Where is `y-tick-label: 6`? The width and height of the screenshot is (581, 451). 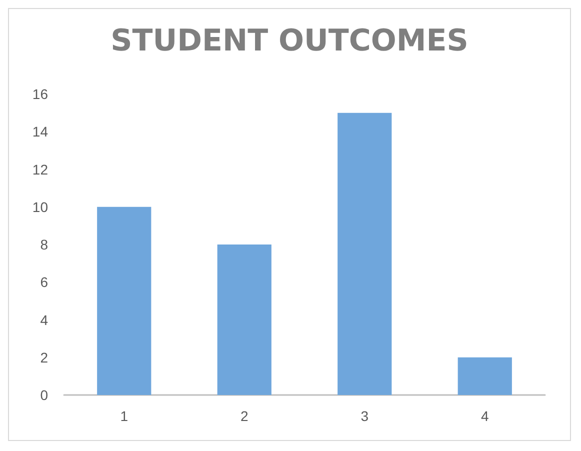
y-tick-label: 6 is located at coordinates (44, 282).